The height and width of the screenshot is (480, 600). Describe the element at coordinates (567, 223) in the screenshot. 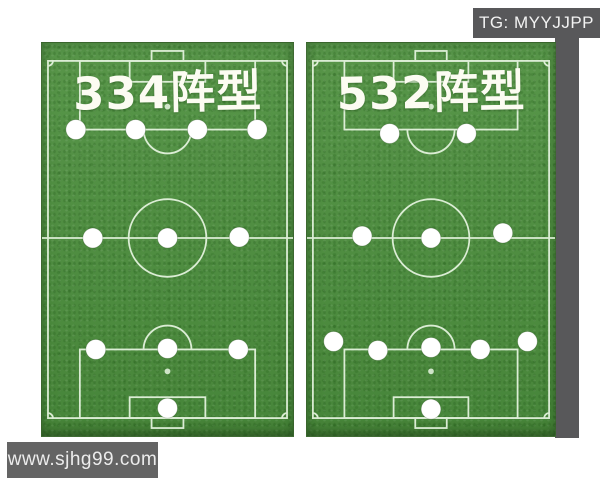

I see `right-shadow-strip` at that location.